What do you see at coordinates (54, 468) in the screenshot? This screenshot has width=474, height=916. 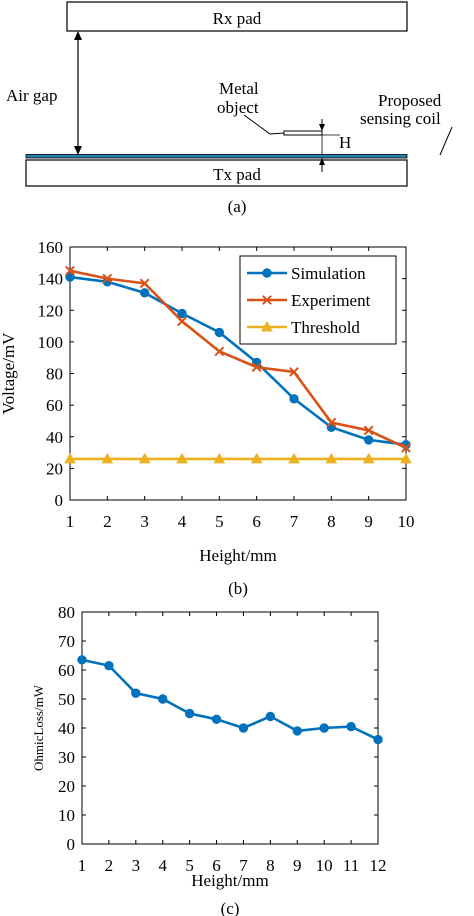 I see `chart-b-ytick-label: 20` at bounding box center [54, 468].